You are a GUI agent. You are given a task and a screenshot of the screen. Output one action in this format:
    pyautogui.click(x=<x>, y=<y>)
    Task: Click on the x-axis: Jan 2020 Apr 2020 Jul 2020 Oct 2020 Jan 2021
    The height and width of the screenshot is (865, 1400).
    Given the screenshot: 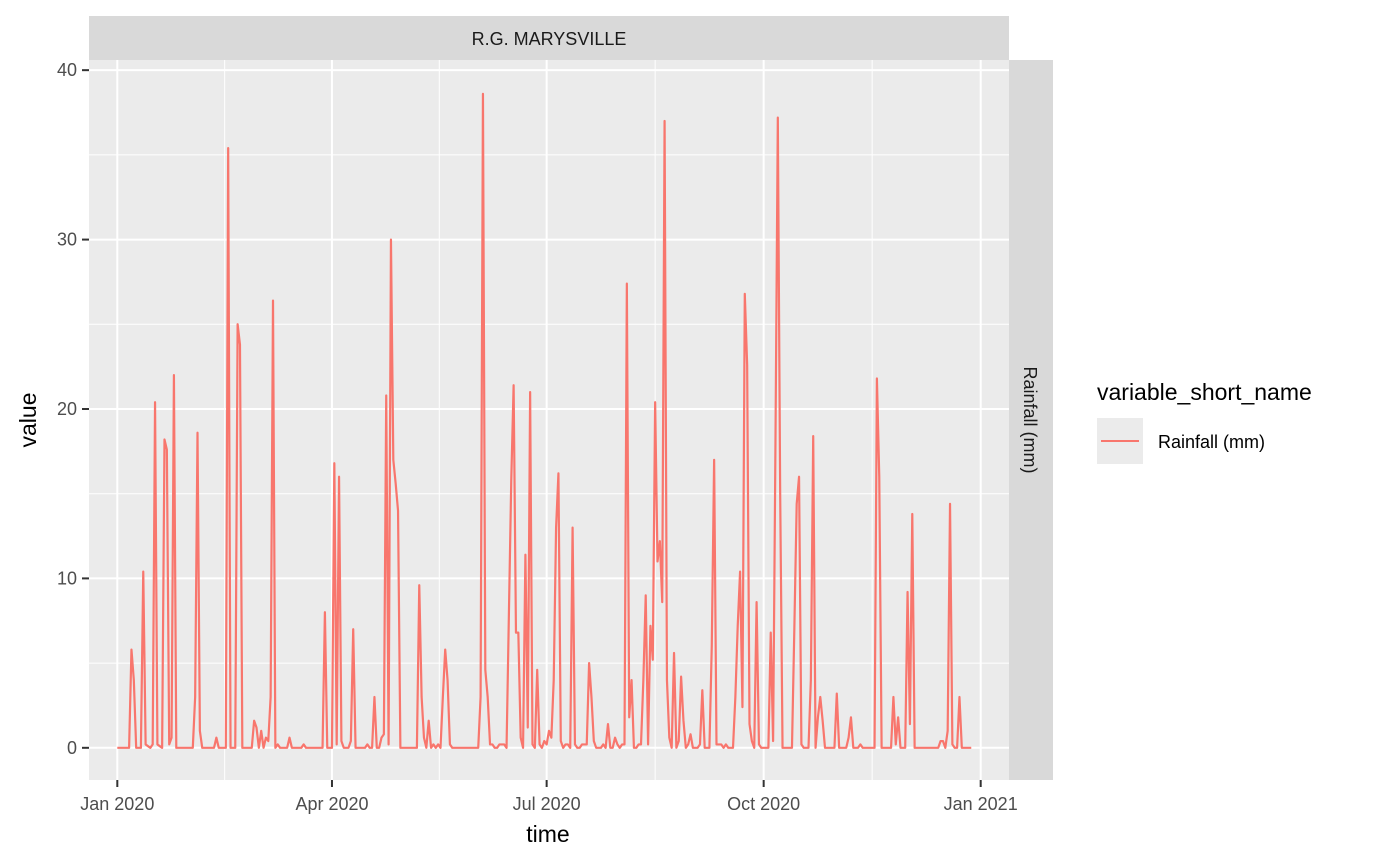 What is the action you would take?
    pyautogui.click(x=549, y=797)
    